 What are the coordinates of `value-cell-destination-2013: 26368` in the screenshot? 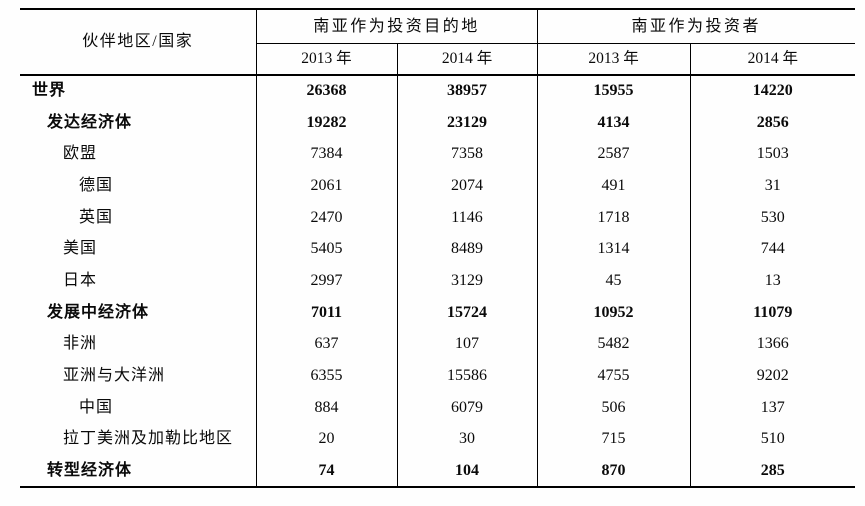 It's located at (326, 91).